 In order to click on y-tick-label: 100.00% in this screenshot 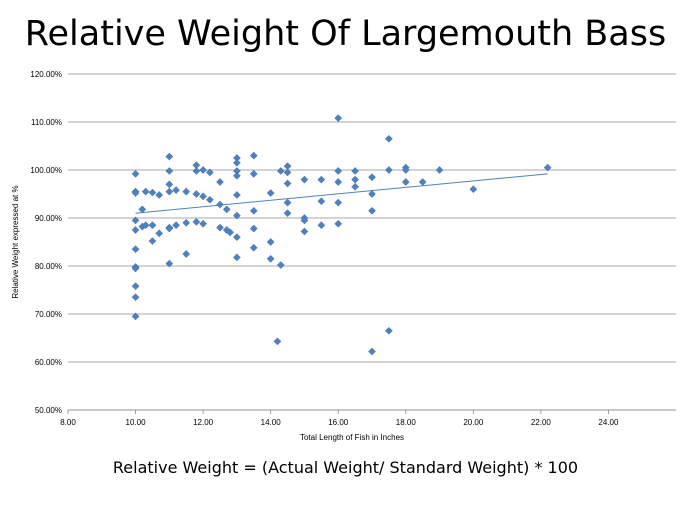, I will do `click(46, 170)`.